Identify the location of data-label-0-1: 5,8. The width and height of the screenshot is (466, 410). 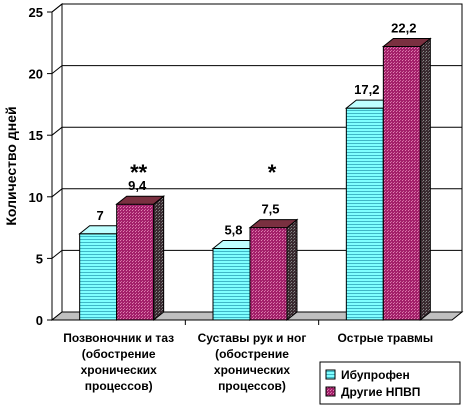
(233, 230).